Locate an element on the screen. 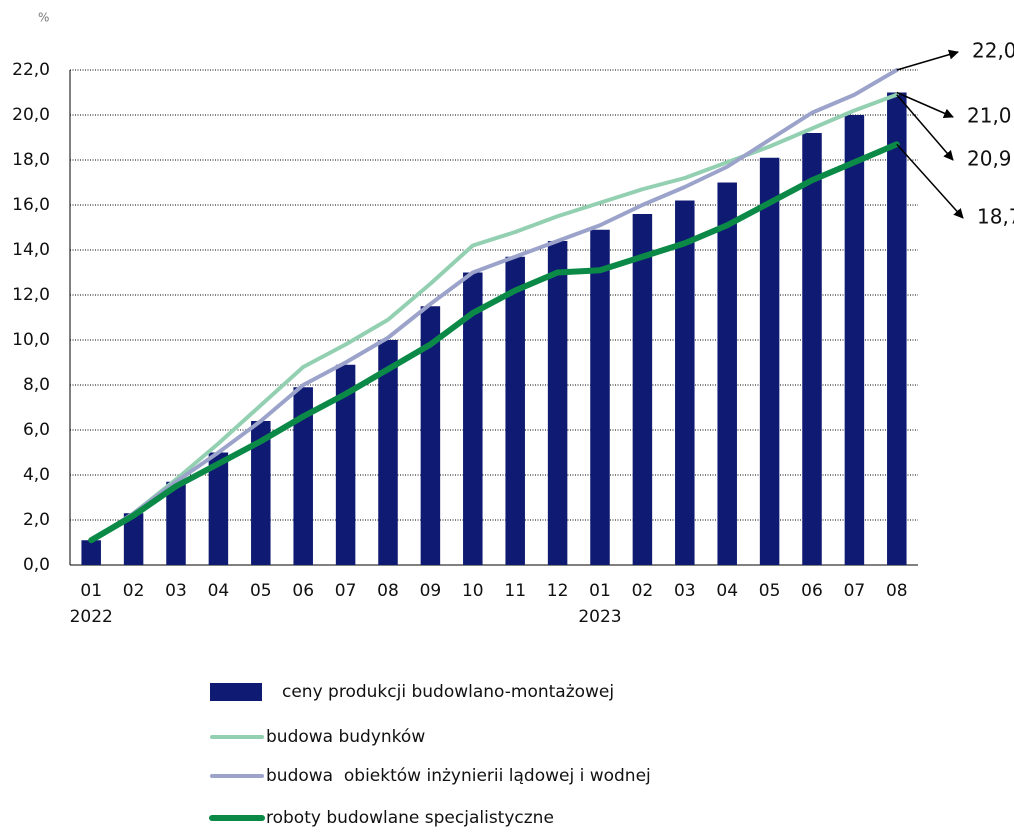 The image size is (1014, 832). value-label: 18,7 is located at coordinates (995, 217).